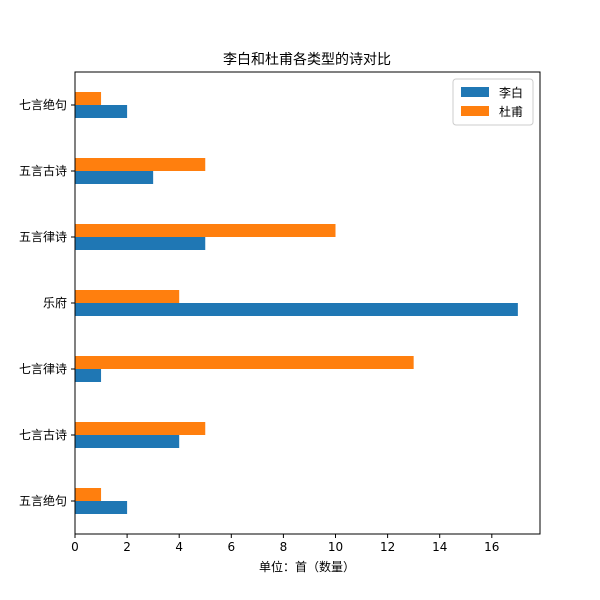 The width and height of the screenshot is (600, 600). Describe the element at coordinates (43, 369) in the screenshot. I see `y-tick-label: 七言律诗` at that location.